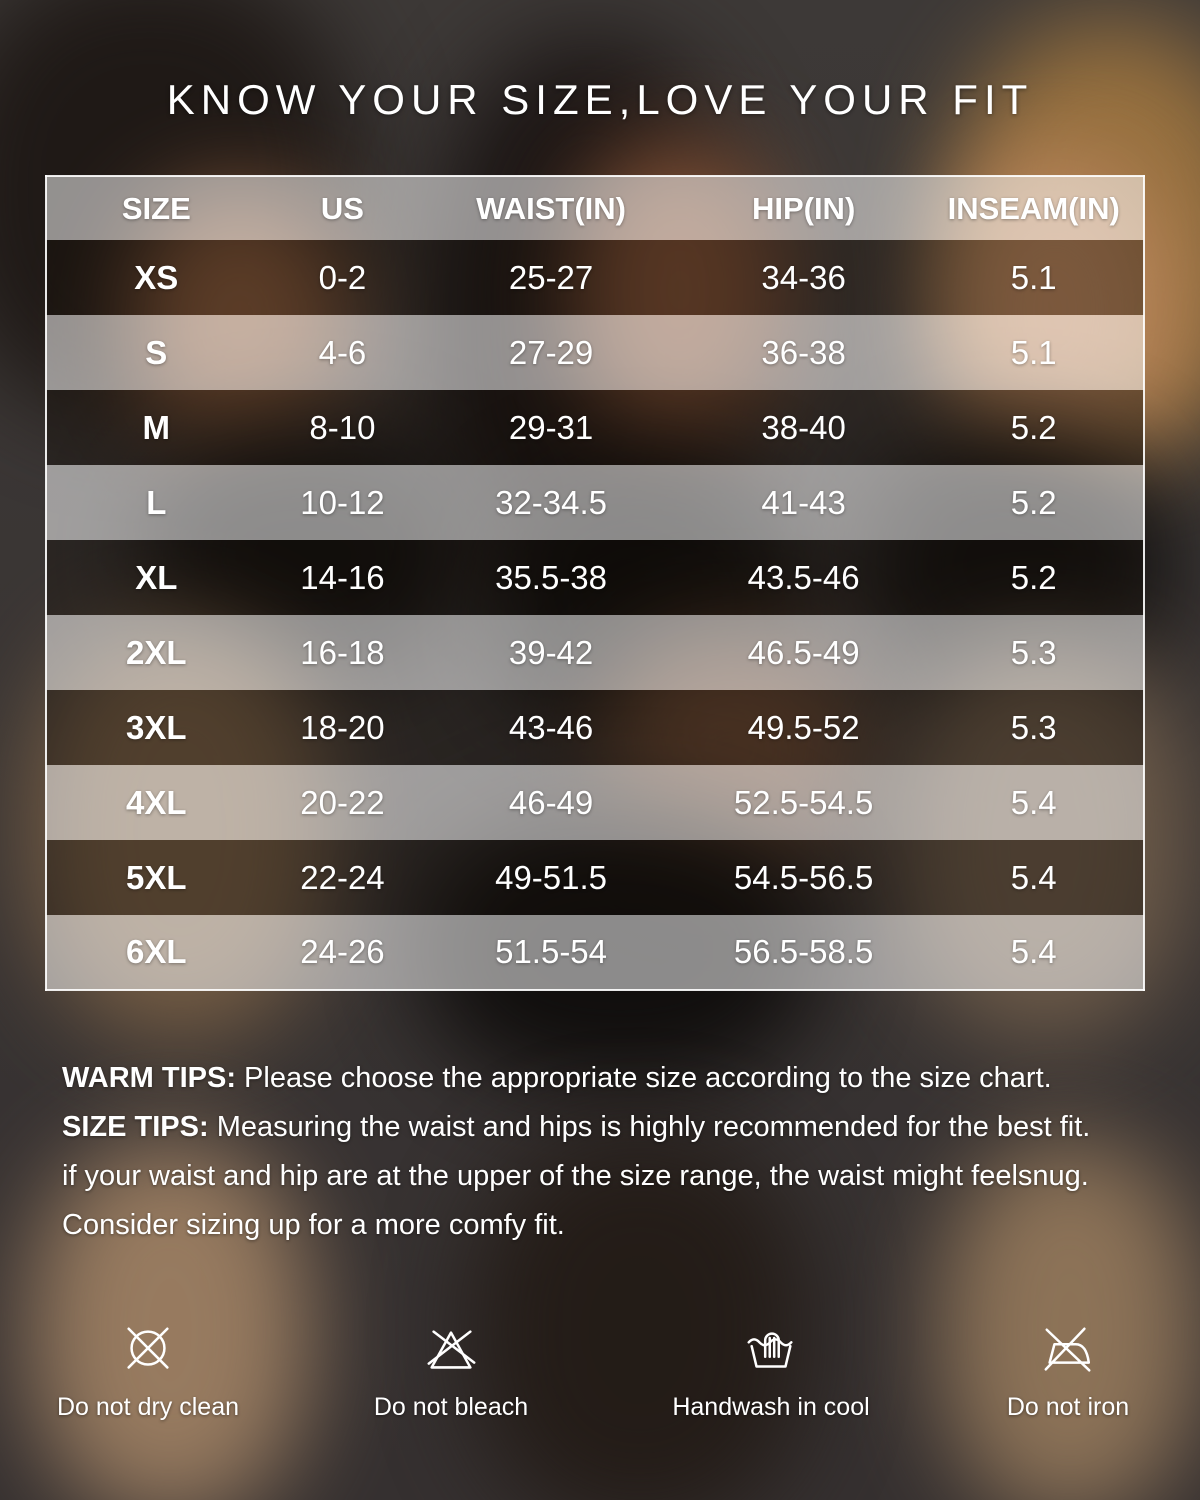 This screenshot has width=1200, height=1500. Describe the element at coordinates (156, 577) in the screenshot. I see `size-cell: XL` at that location.